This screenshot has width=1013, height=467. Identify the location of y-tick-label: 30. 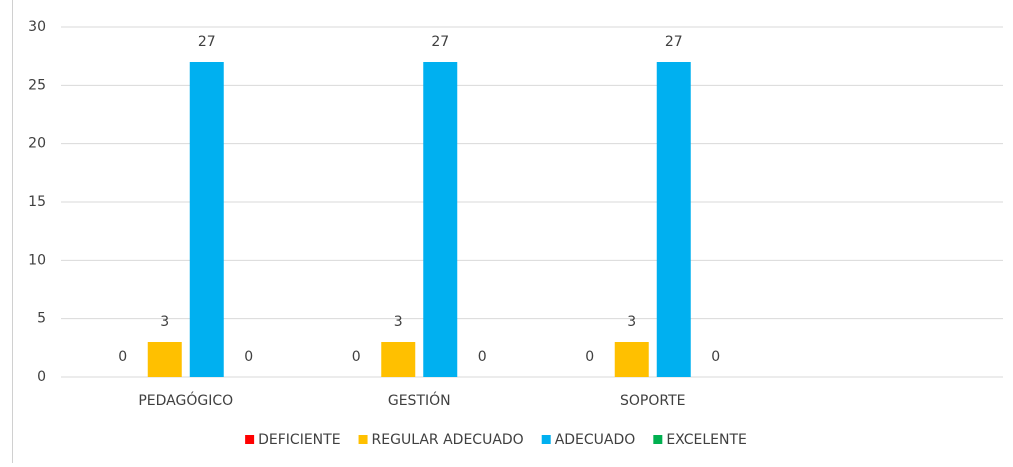
(37, 27).